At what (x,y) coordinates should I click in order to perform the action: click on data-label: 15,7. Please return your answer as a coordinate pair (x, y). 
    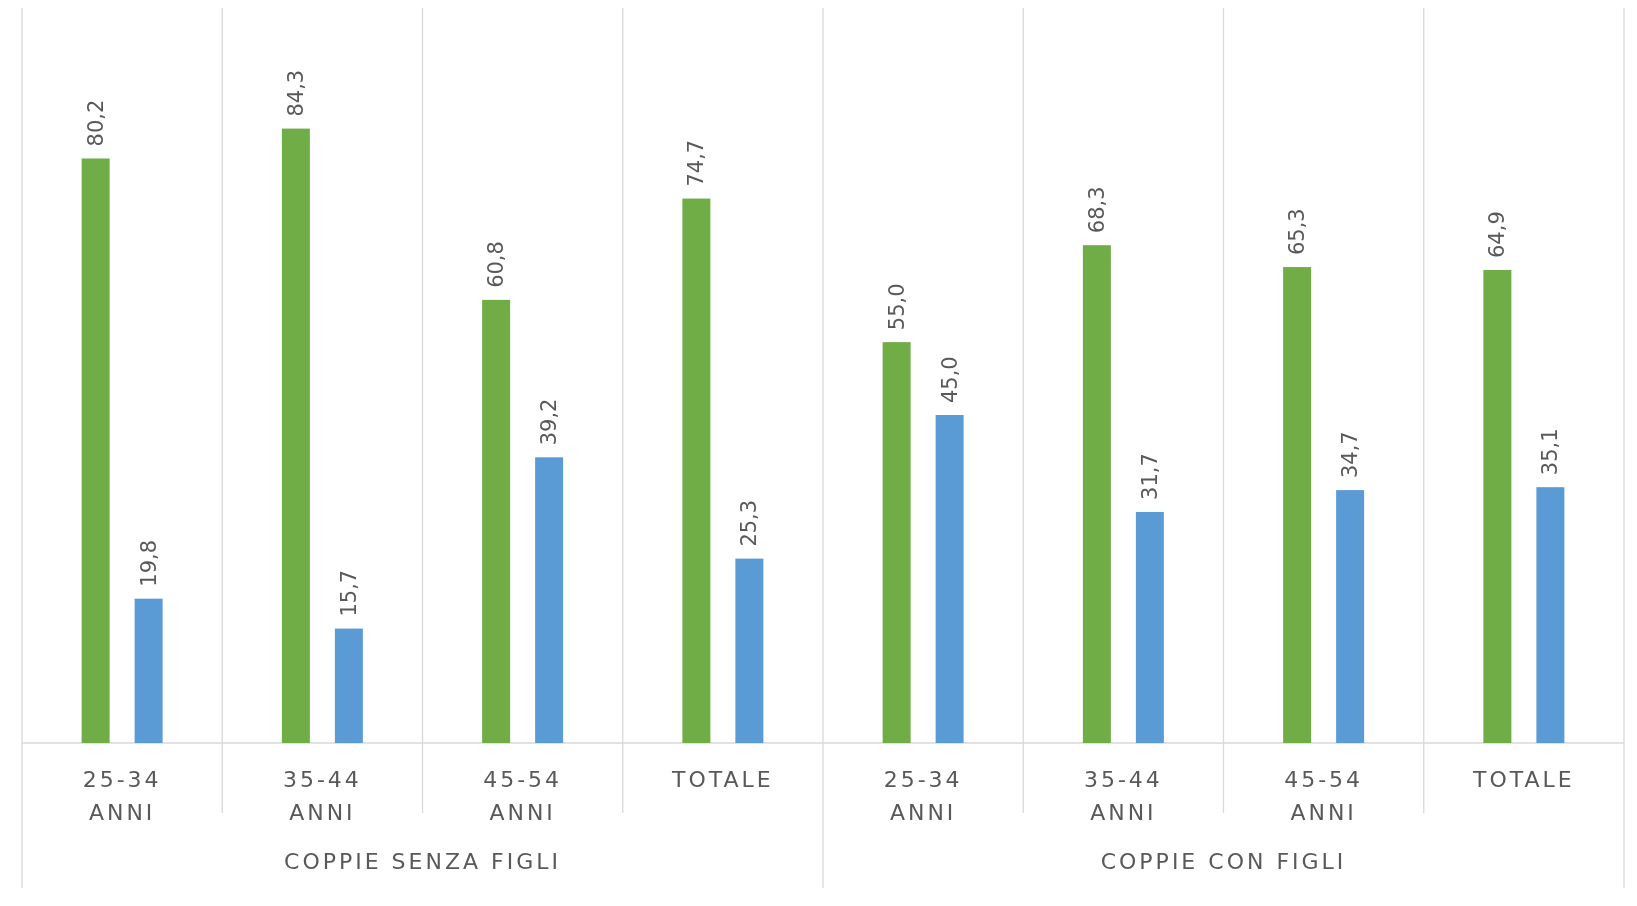
    Looking at the image, I should click on (348, 593).